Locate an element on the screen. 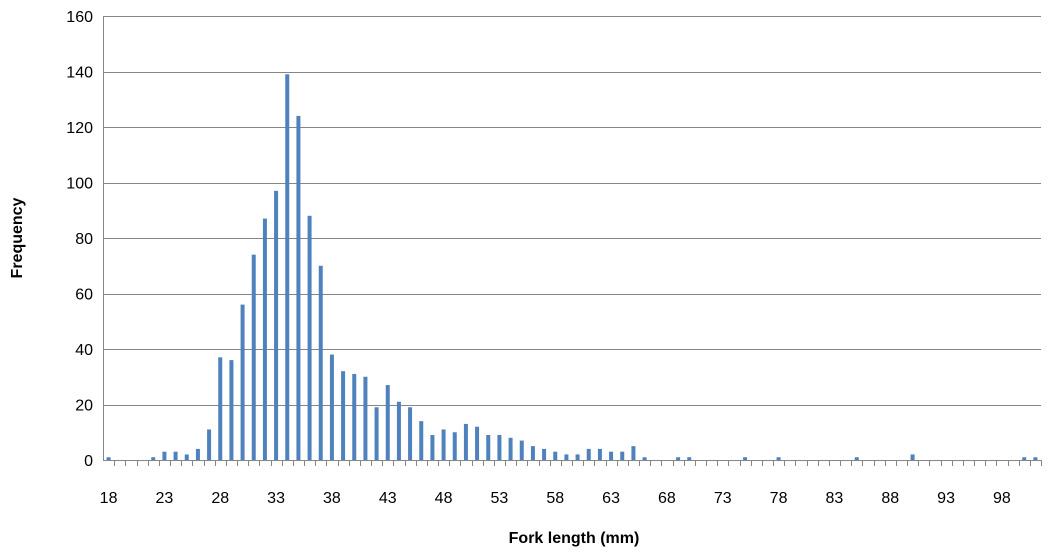  y-axis-title: Frequency is located at coordinates (17, 237).